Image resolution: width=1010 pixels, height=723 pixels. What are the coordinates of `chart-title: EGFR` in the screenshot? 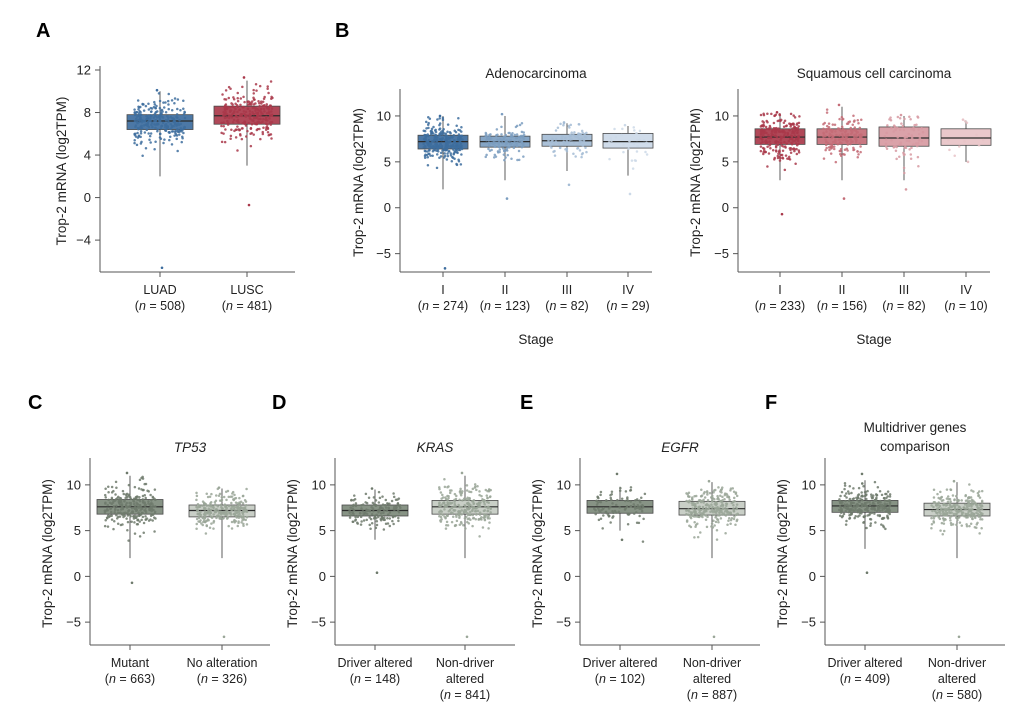 It's located at (680, 447).